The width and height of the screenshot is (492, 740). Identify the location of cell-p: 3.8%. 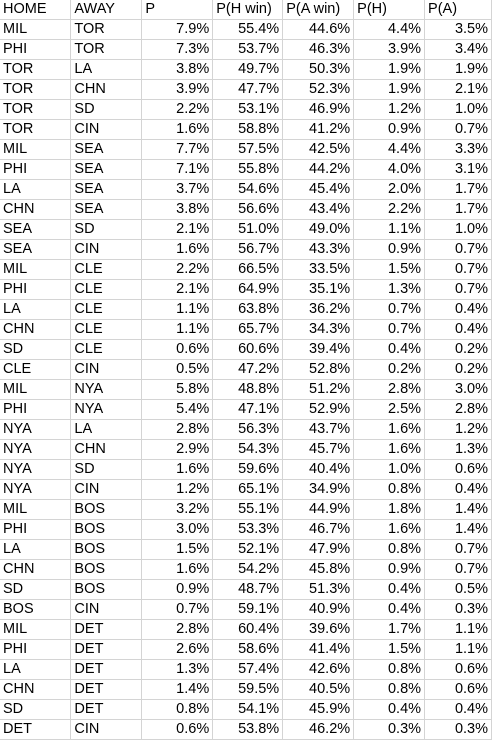
(177, 209).